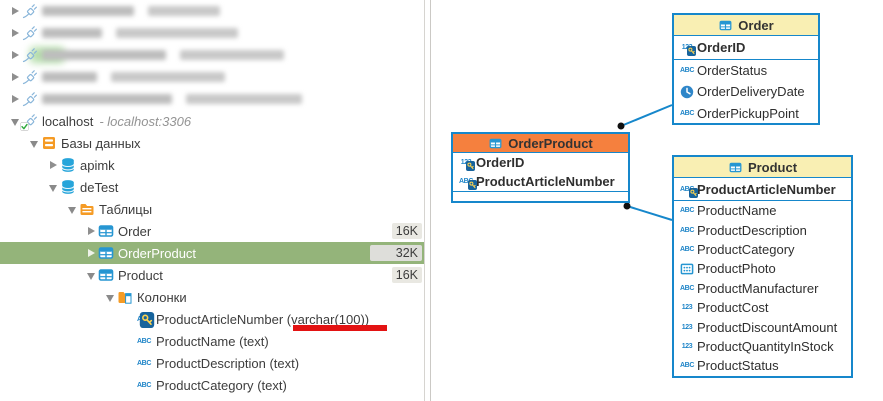  I want to click on diagram-column: ABC OrderStatus, so click(746, 70).